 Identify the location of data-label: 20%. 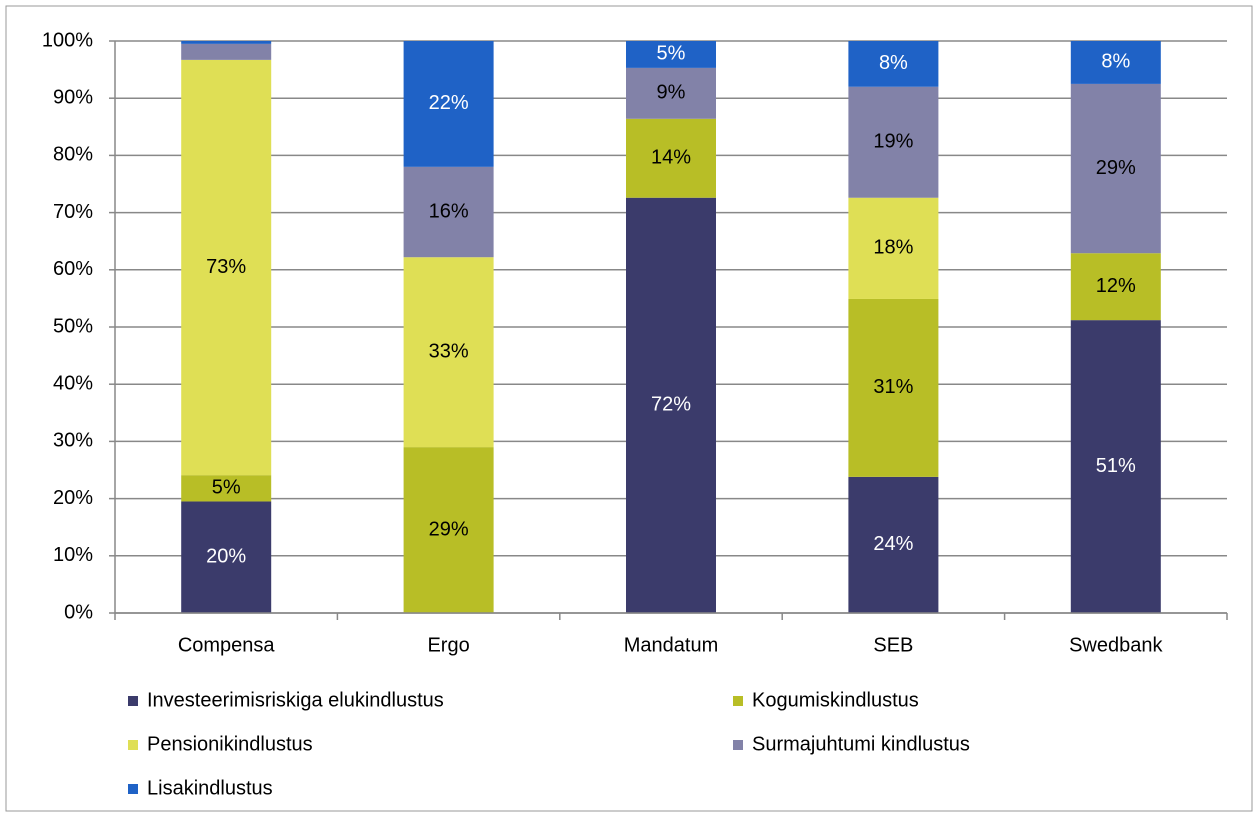
(226, 557).